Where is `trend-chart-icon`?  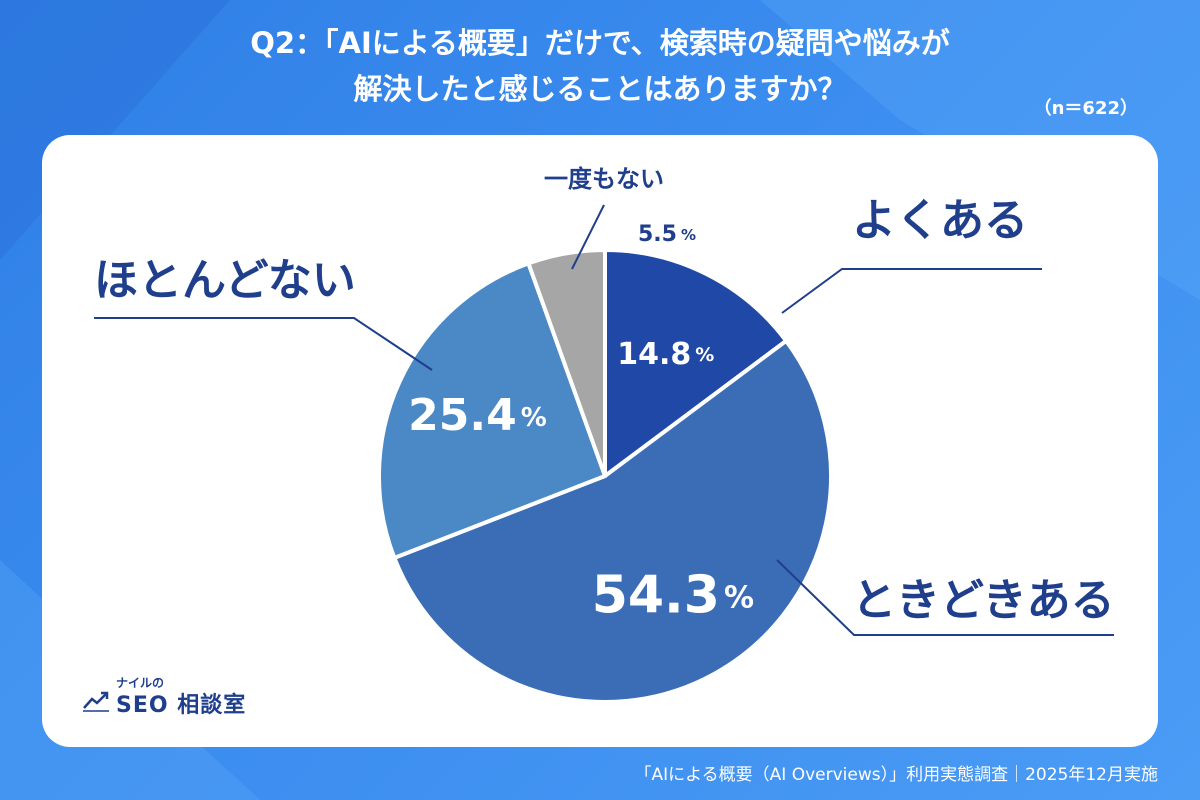
trend-chart-icon is located at coordinates (96, 701).